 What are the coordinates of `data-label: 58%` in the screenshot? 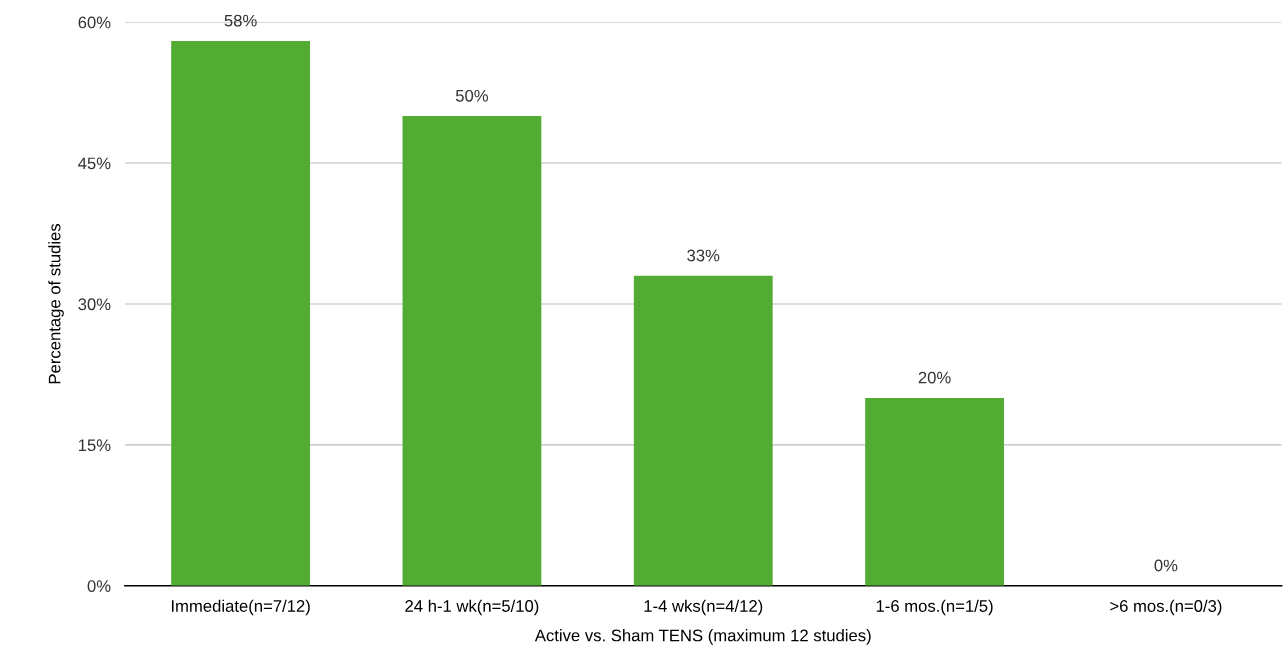 It's located at (240, 20).